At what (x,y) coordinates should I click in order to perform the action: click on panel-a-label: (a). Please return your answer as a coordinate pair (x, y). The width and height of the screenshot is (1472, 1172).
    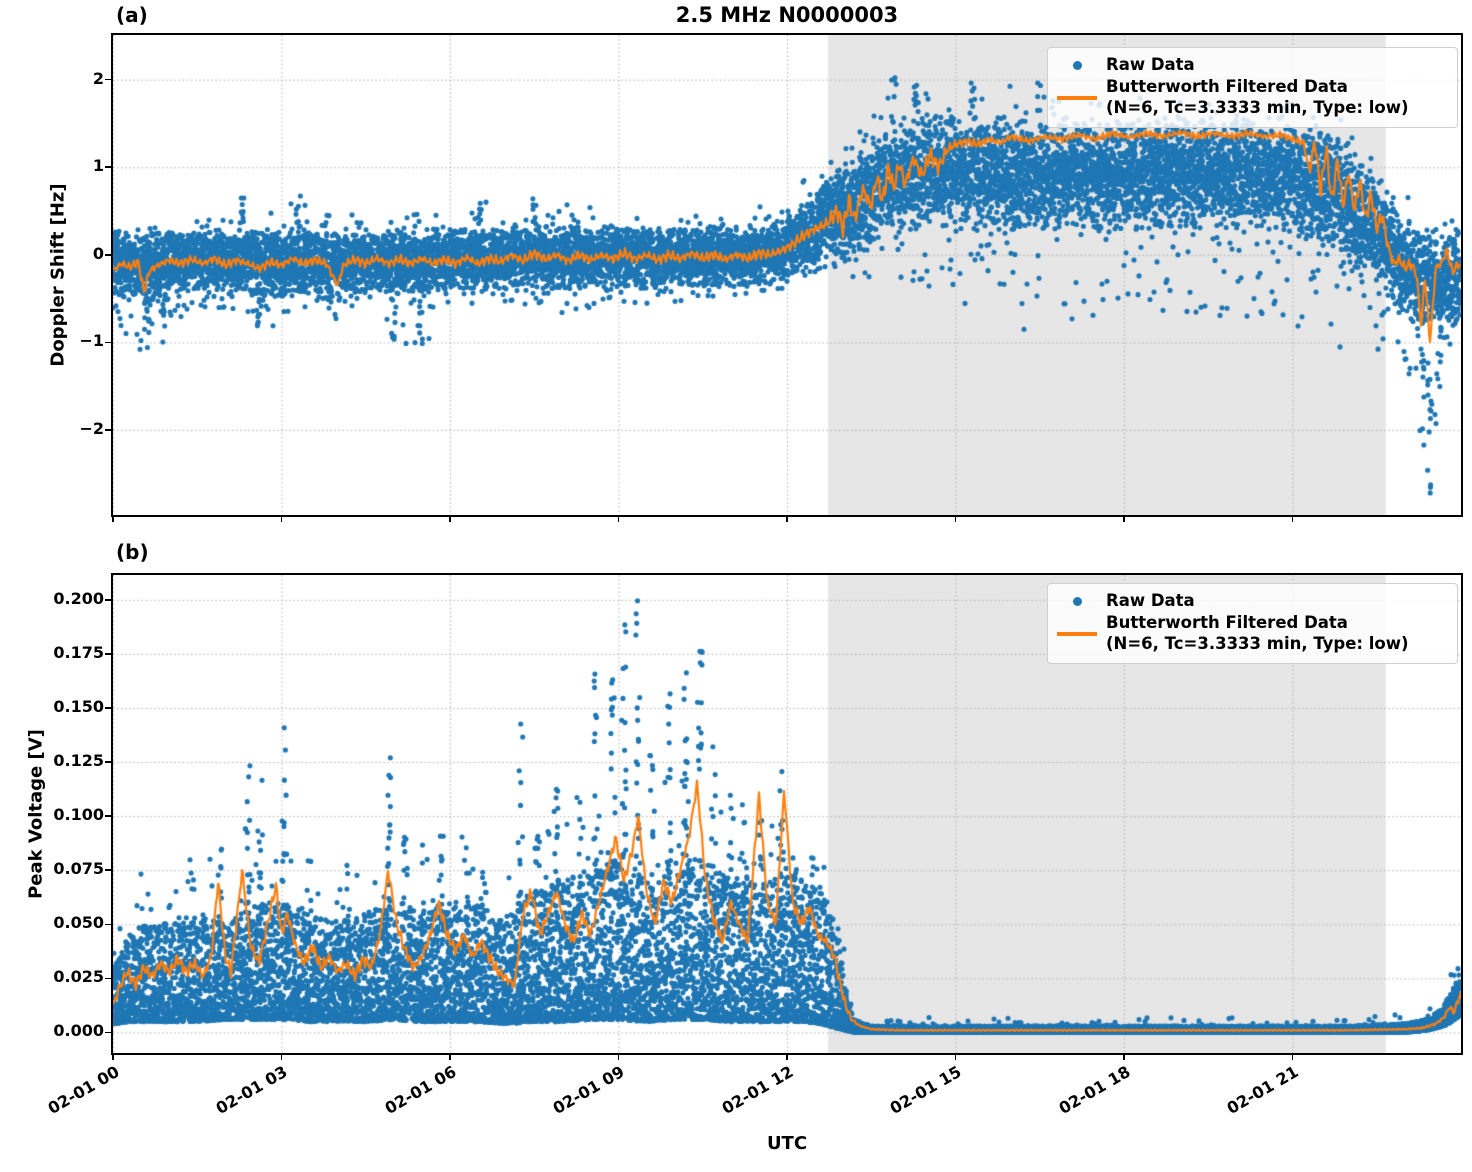
    Looking at the image, I should click on (132, 15).